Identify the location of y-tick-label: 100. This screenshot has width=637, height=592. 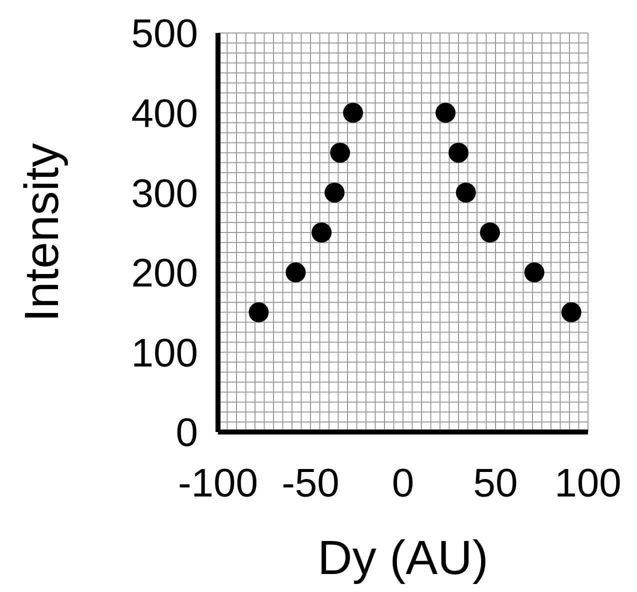
(164, 353).